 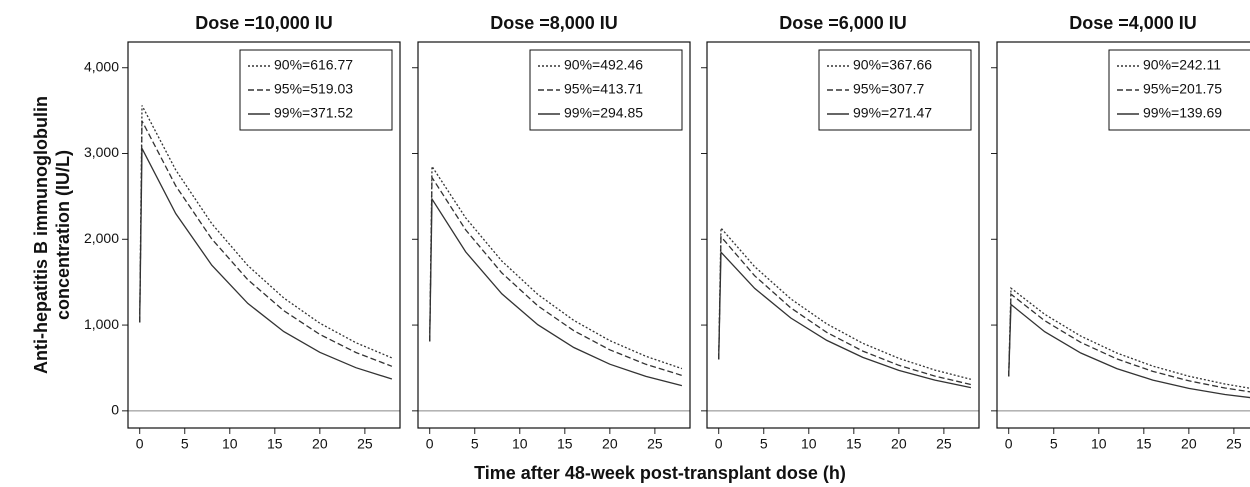 What do you see at coordinates (63, 235) in the screenshot?
I see `y-axis-label: concentration (IU/L)` at bounding box center [63, 235].